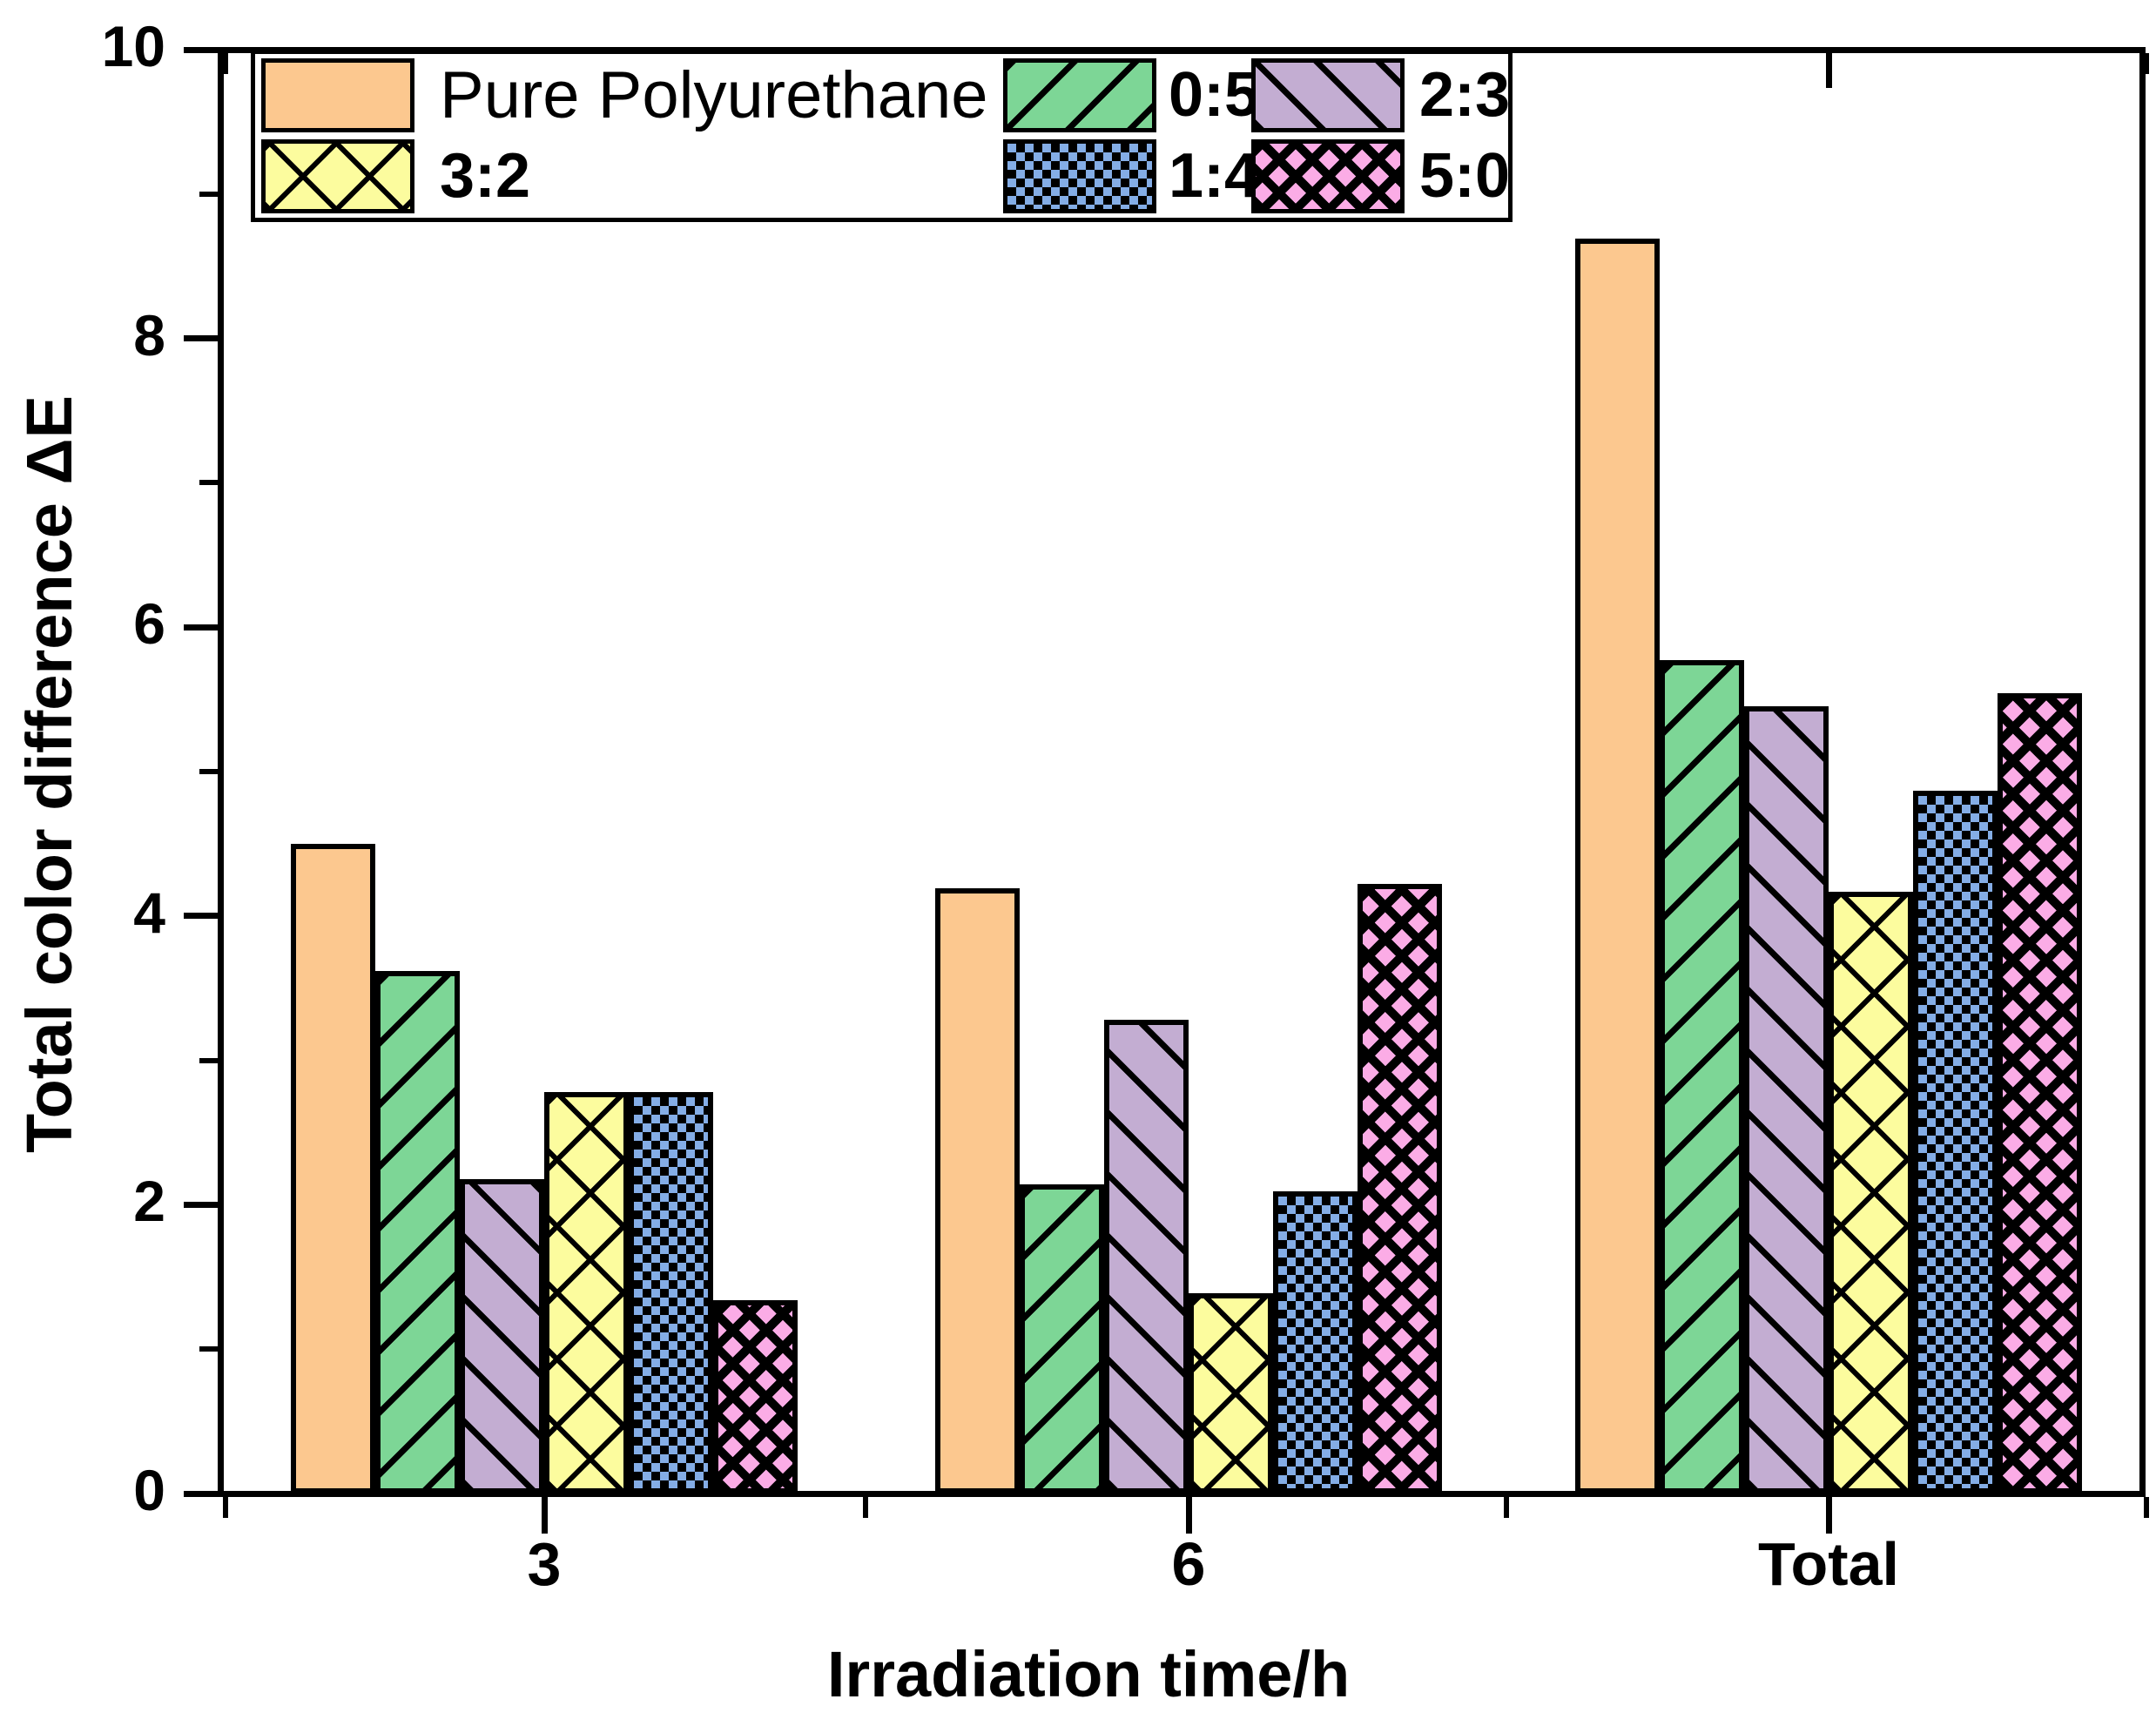  Describe the element at coordinates (333, 1169) in the screenshot. I see `bar-Pure Polyurethane-3` at that location.